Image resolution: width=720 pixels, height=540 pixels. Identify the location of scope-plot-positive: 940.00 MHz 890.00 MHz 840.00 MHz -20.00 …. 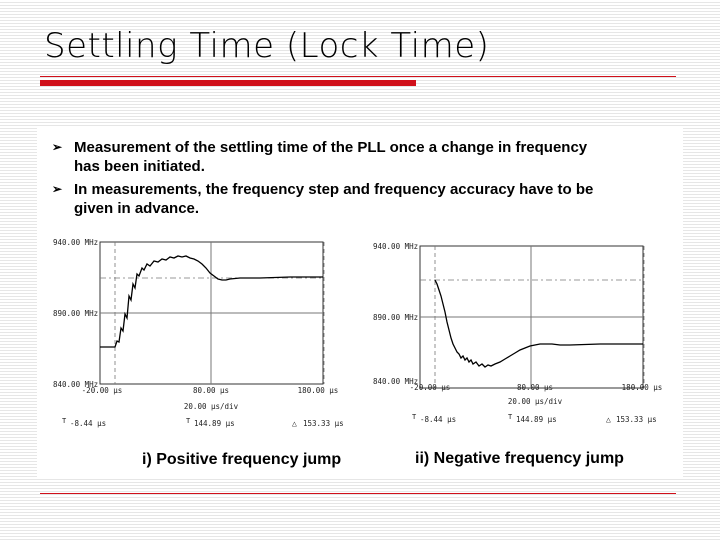
(198, 333).